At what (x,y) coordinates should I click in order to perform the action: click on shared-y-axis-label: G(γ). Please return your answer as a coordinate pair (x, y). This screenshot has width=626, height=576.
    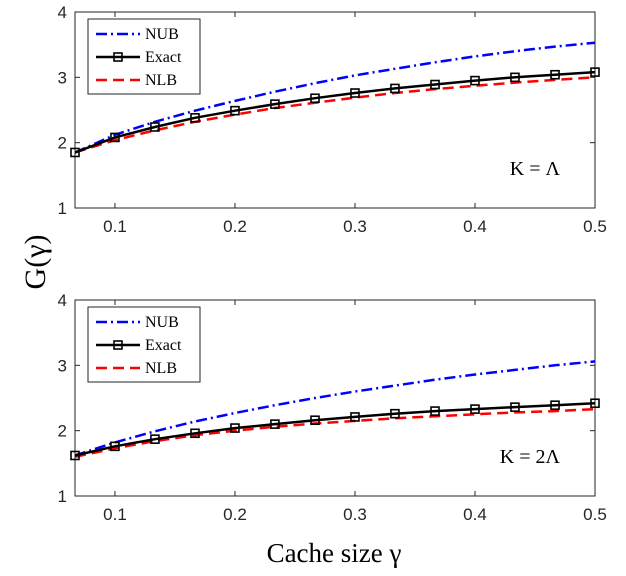
    Looking at the image, I should click on (35, 262).